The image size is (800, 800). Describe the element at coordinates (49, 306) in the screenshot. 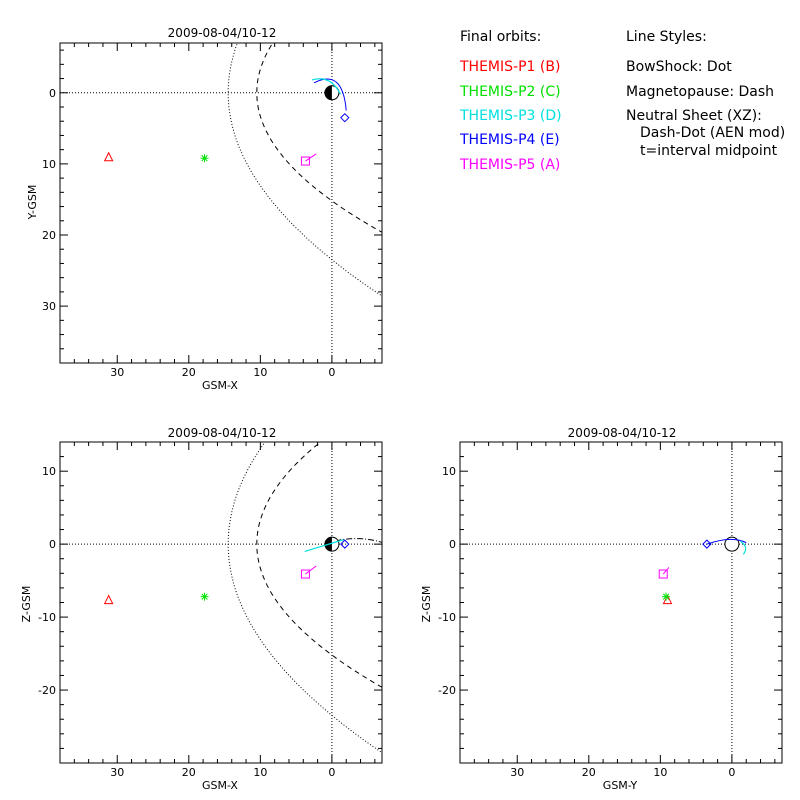

I see `y-tick-label: 30` at that location.